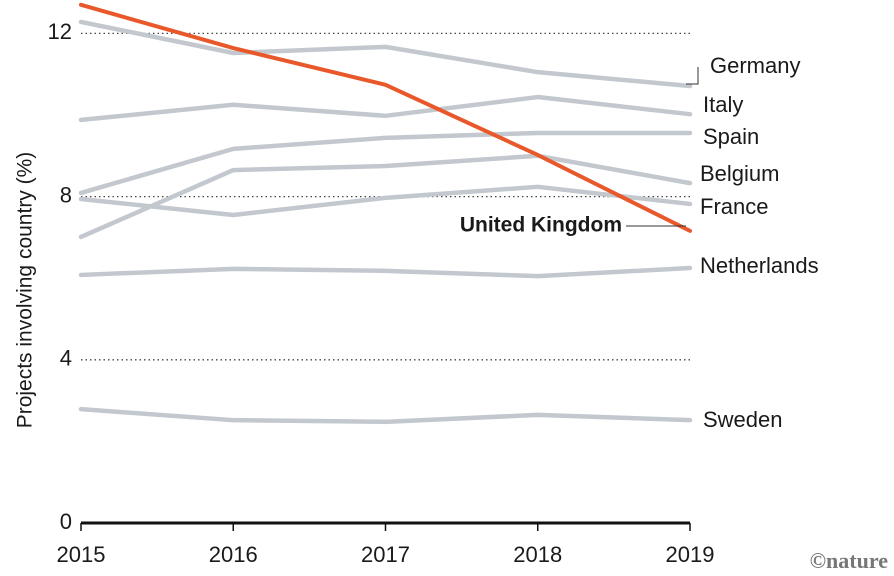  What do you see at coordinates (81, 554) in the screenshot?
I see `x-tick-label: 2015` at bounding box center [81, 554].